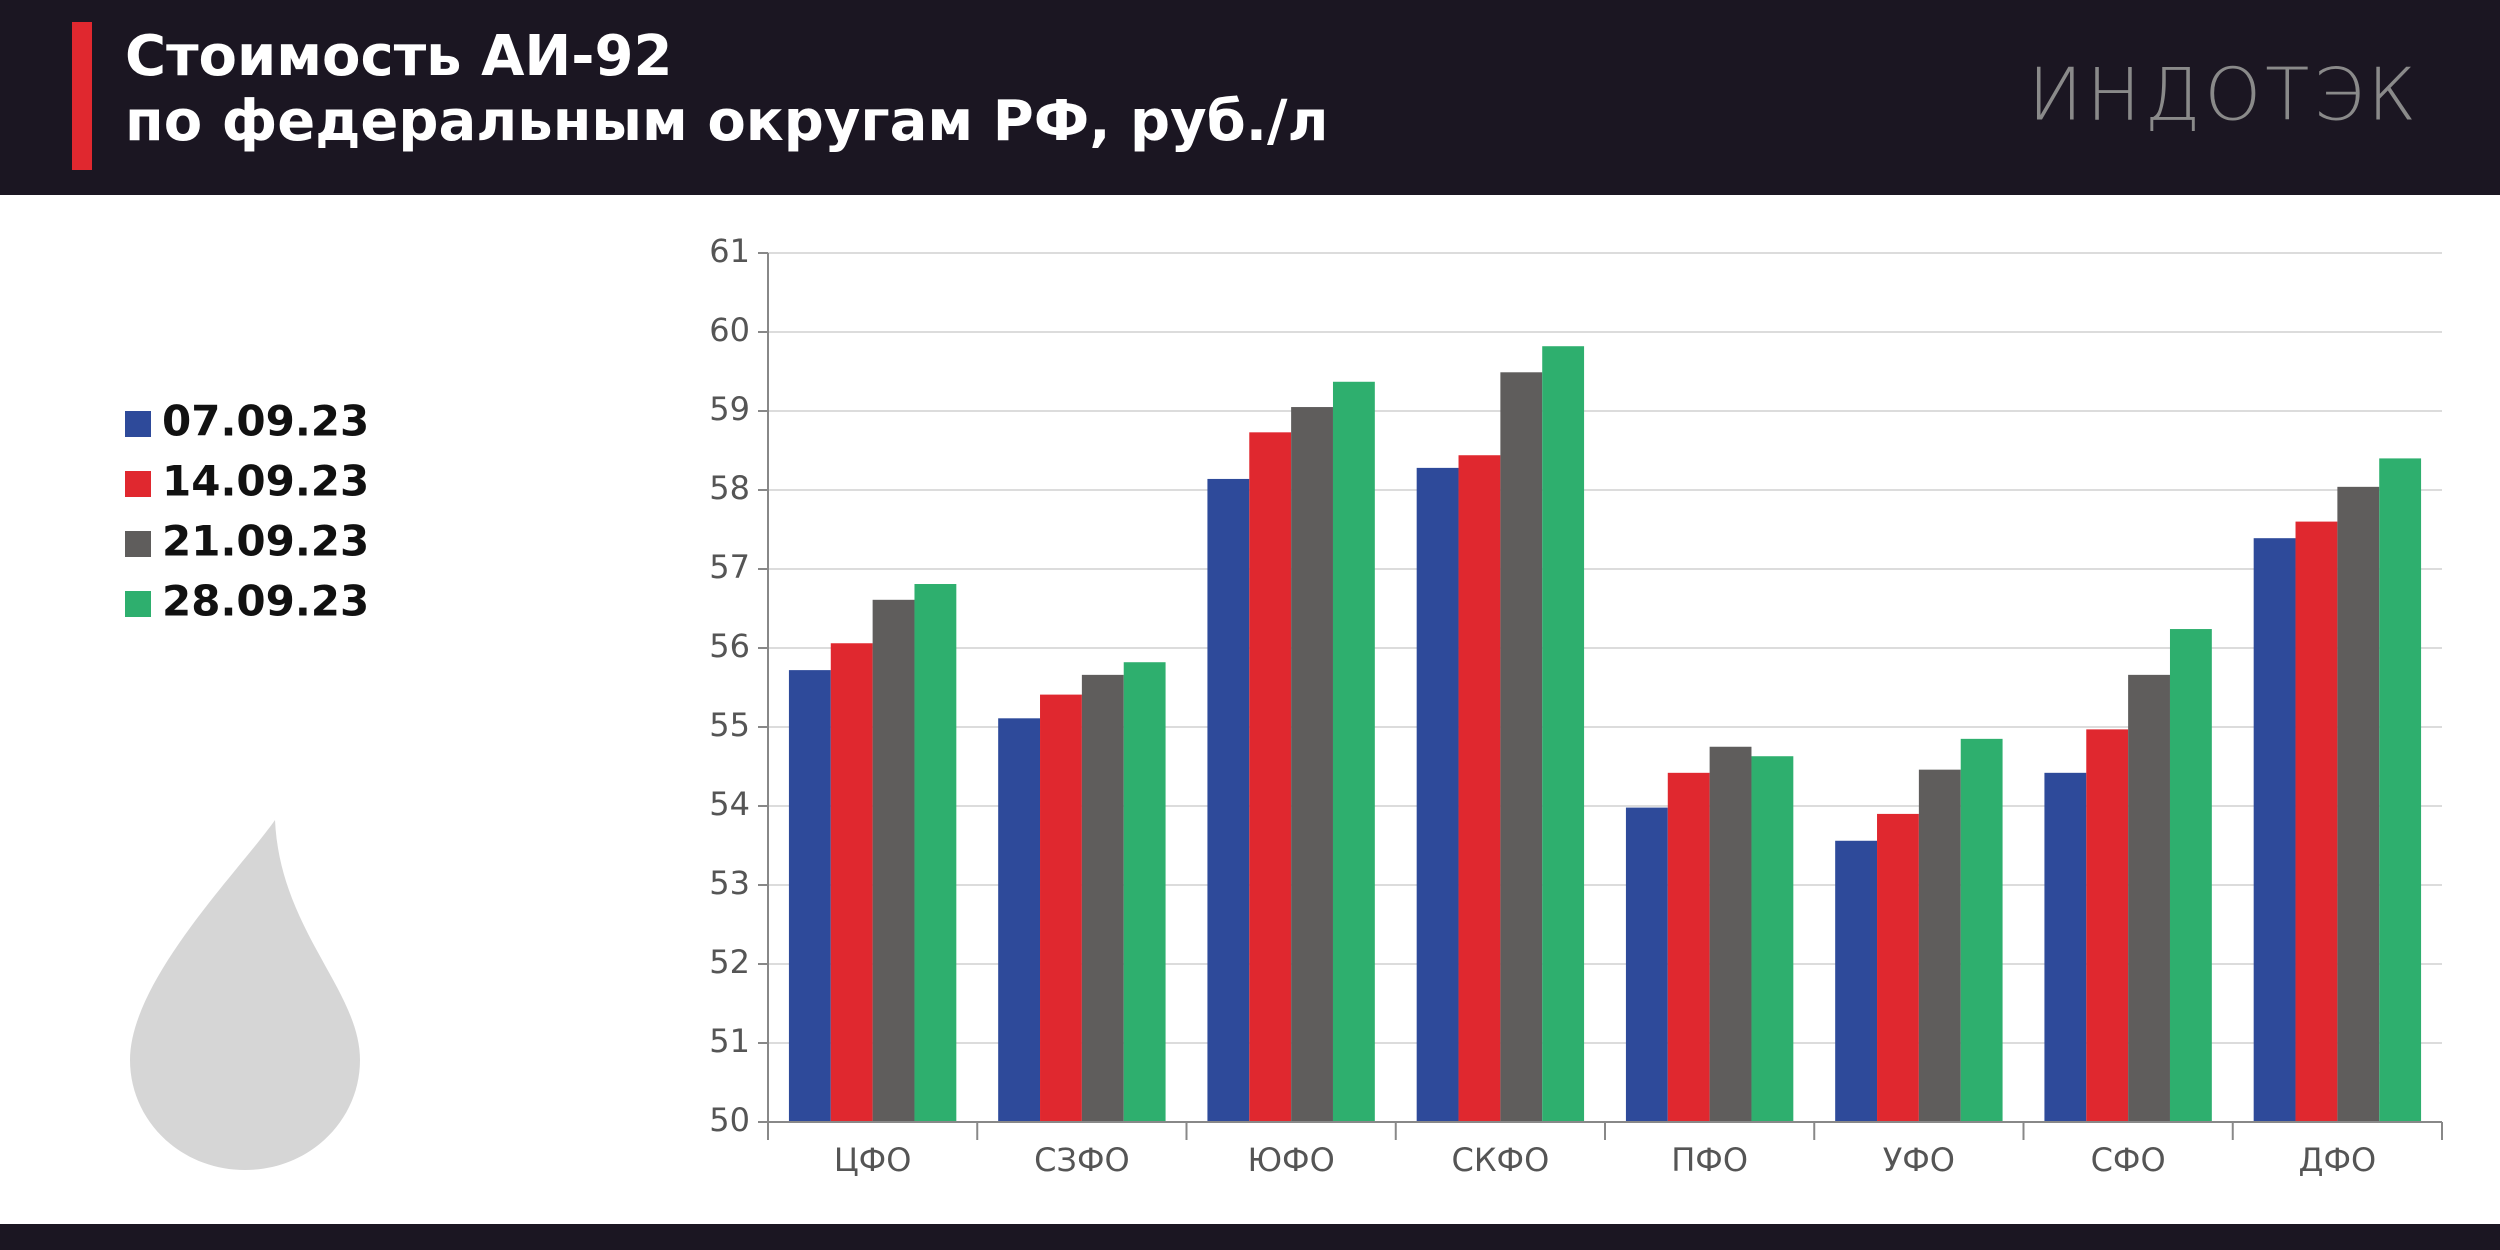 This screenshot has width=2500, height=1250. What do you see at coordinates (2128, 1160) in the screenshot?
I see `x-tick-label: СФО` at bounding box center [2128, 1160].